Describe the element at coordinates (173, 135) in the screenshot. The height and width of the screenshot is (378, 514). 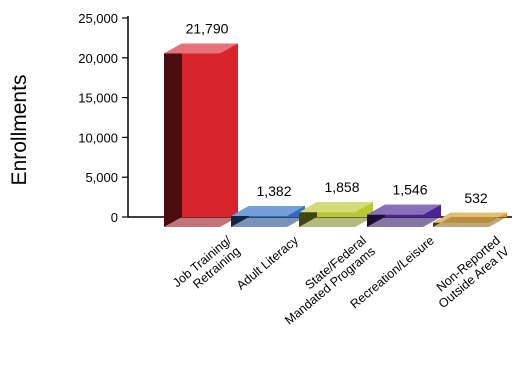
I see `bar-side-face` at that location.